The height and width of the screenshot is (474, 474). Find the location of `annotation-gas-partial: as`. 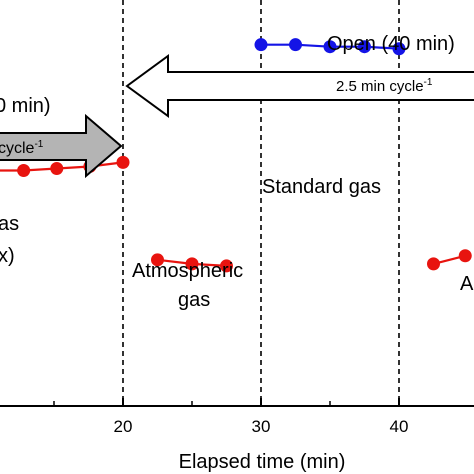

annotation-gas-partial: as is located at coordinates (9, 224).